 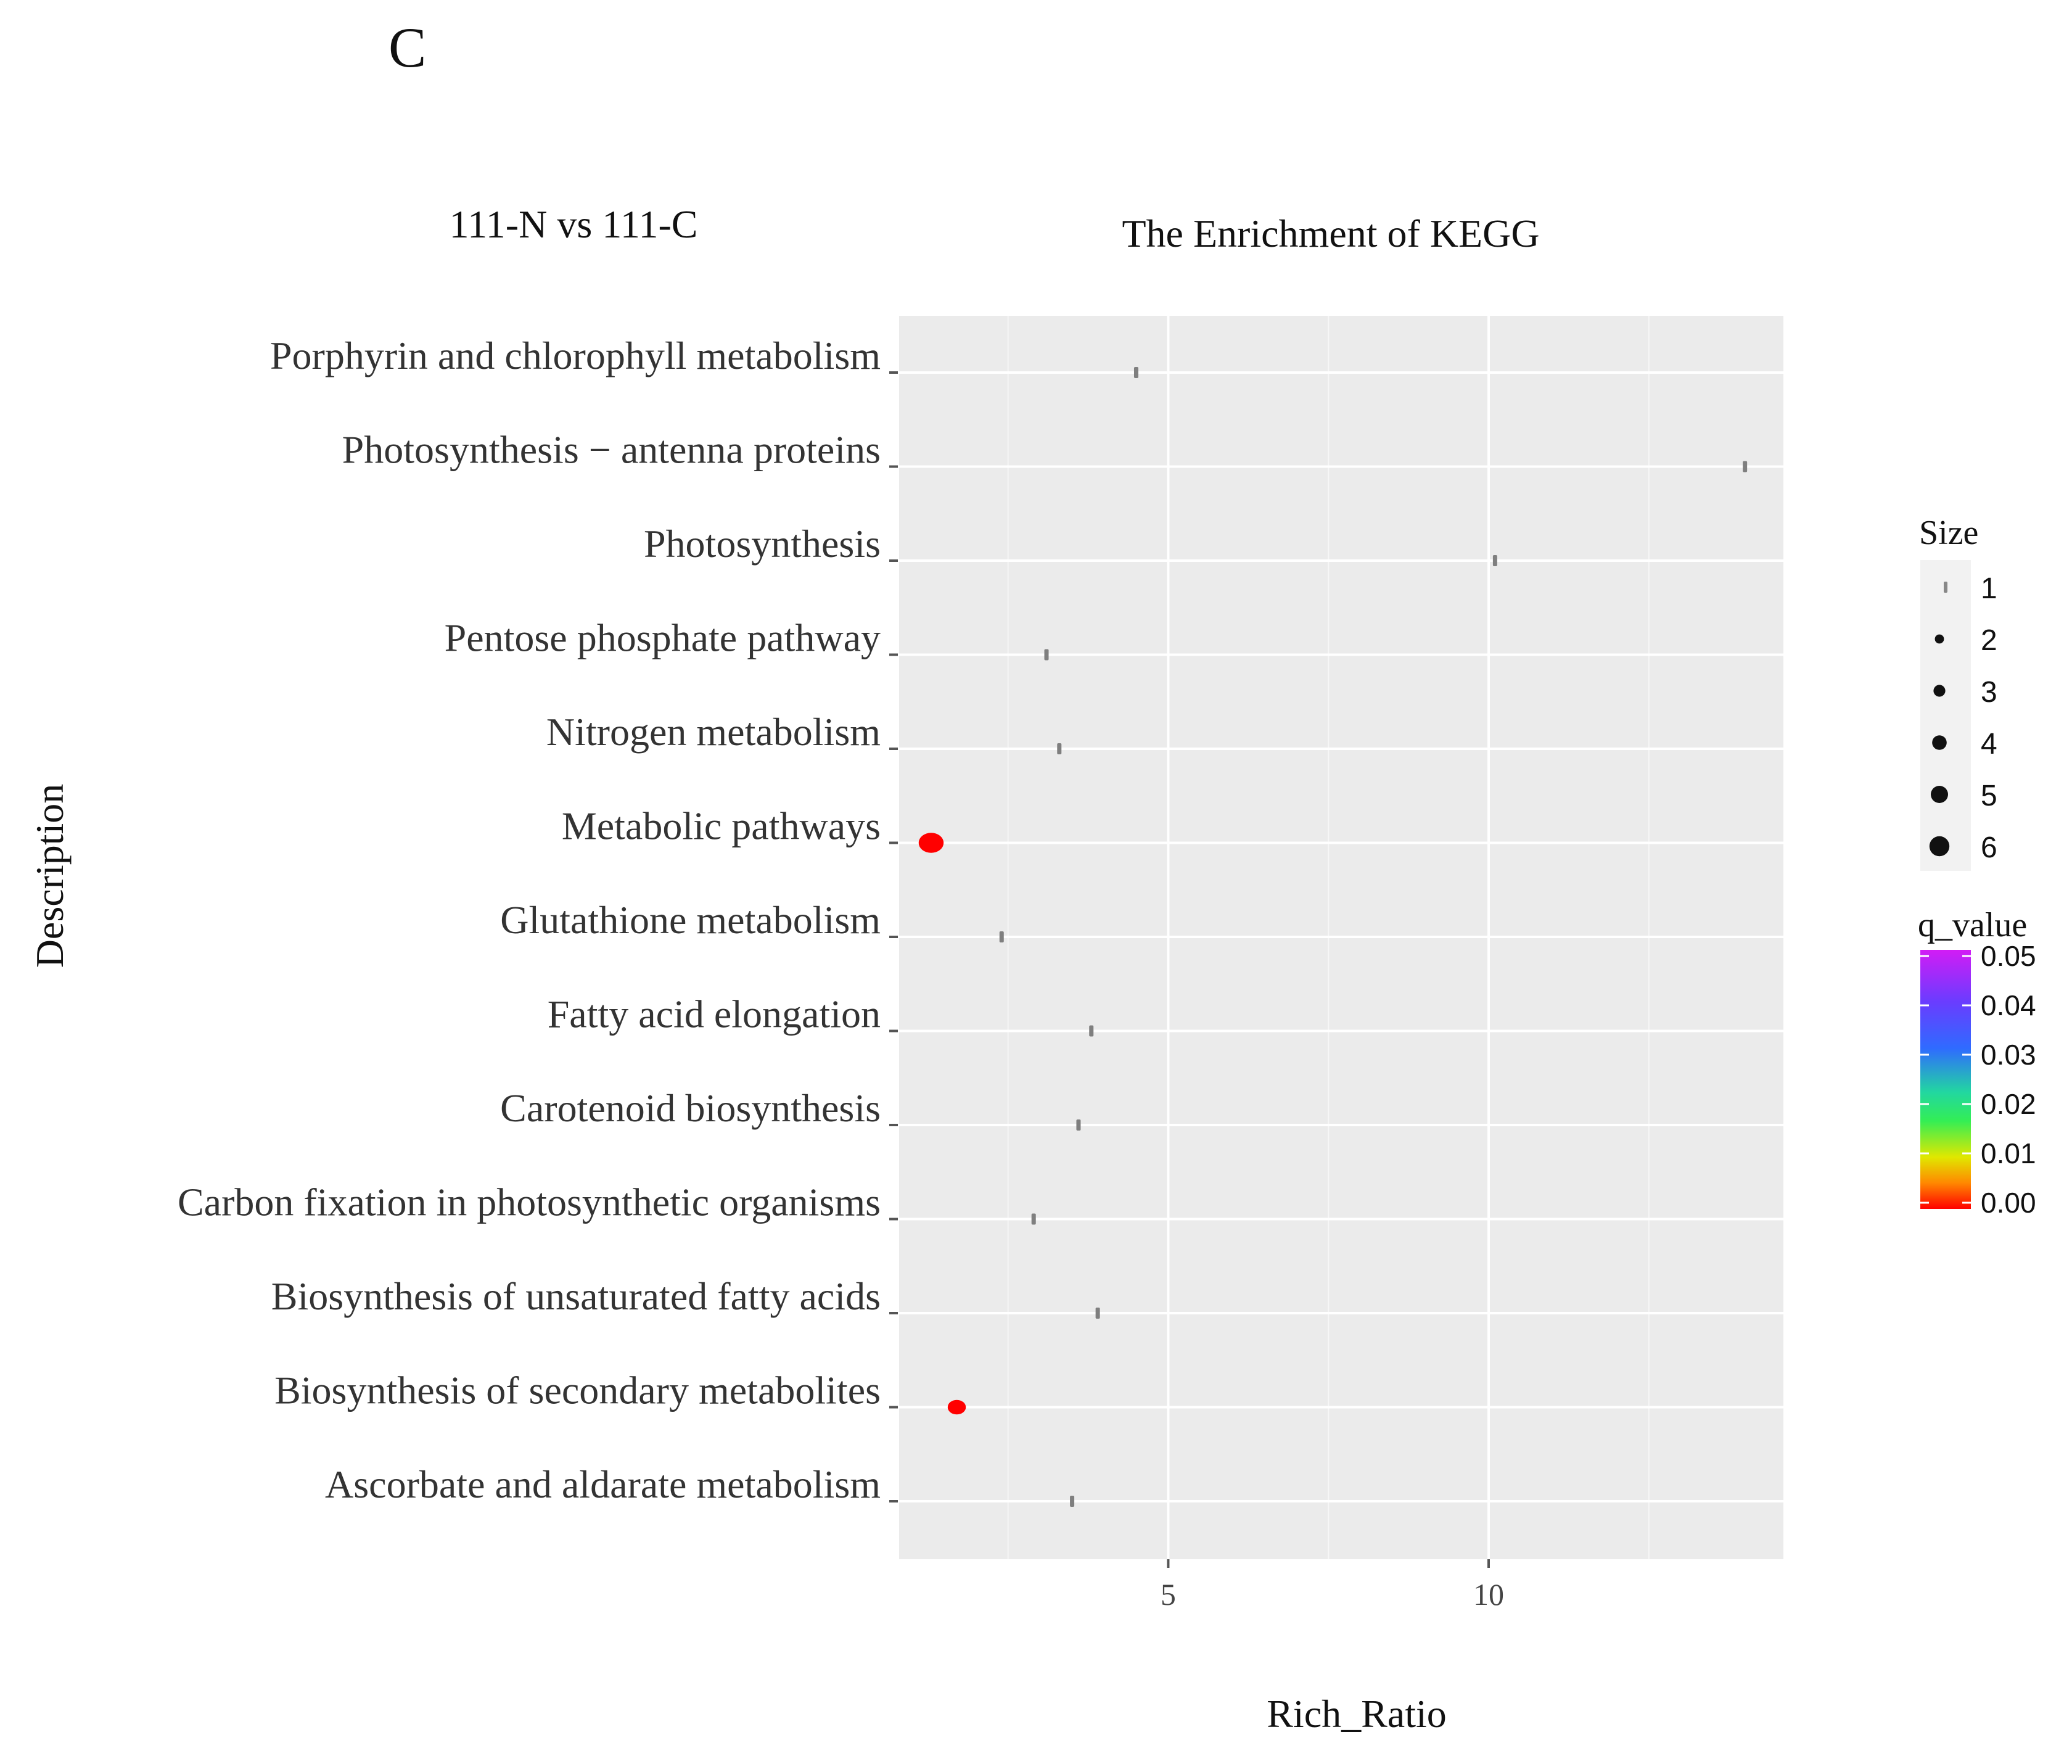 What do you see at coordinates (1989, 796) in the screenshot?
I see `size-legend-label: 5` at bounding box center [1989, 796].